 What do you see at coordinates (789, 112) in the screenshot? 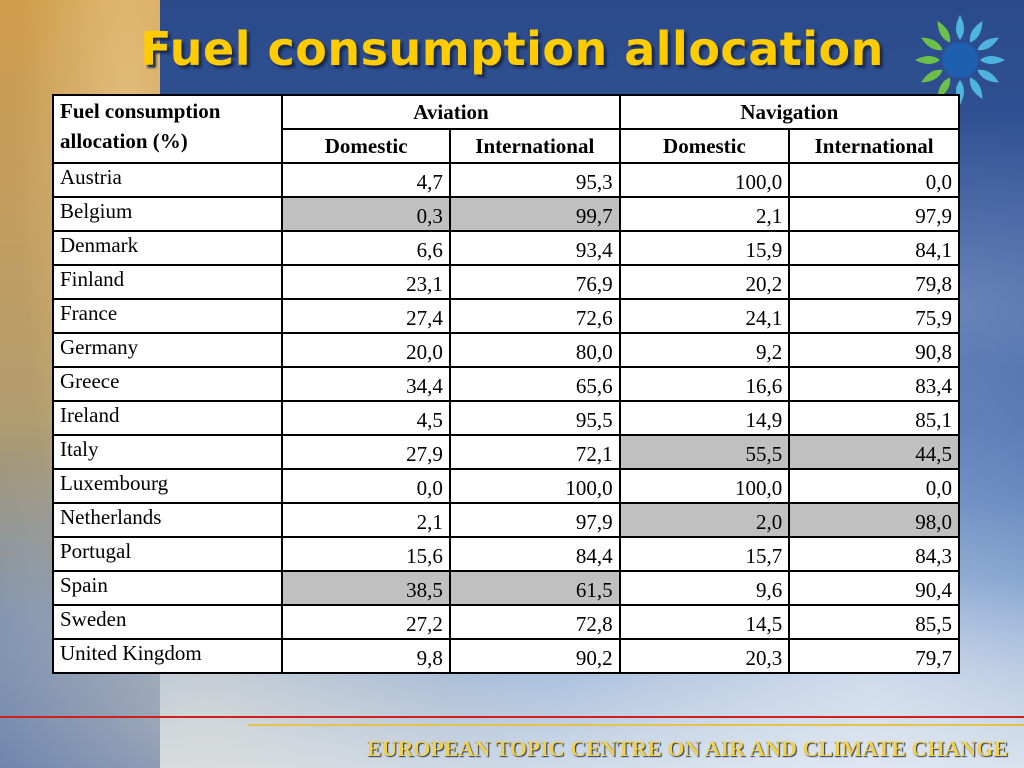
I see `group-header-navigation: Navigation` at bounding box center [789, 112].